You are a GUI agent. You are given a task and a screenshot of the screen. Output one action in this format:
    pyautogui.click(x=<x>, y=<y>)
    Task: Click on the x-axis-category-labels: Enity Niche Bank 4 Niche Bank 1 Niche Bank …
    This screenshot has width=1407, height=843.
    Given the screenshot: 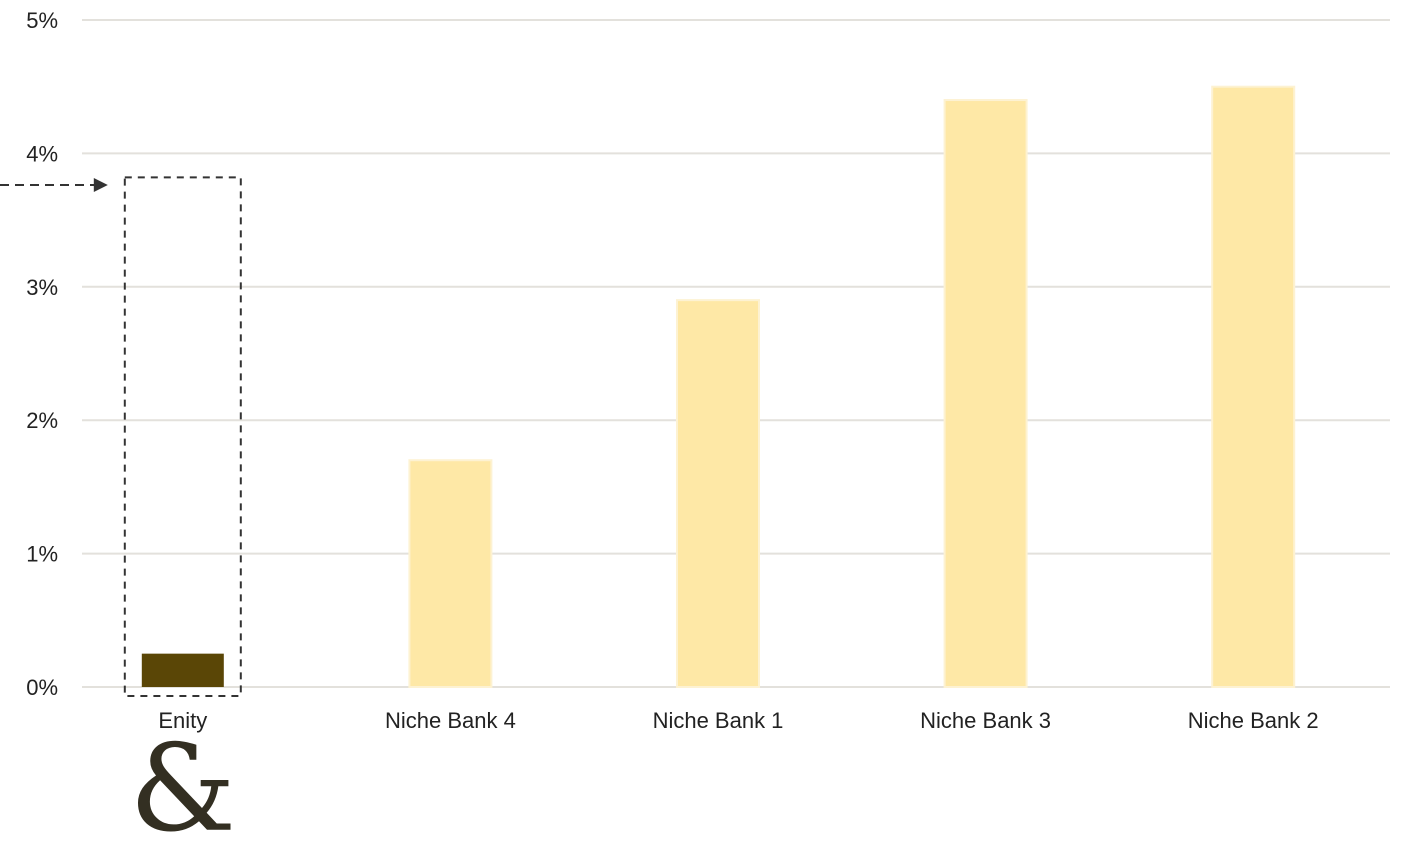 What is the action you would take?
    pyautogui.click(x=738, y=720)
    